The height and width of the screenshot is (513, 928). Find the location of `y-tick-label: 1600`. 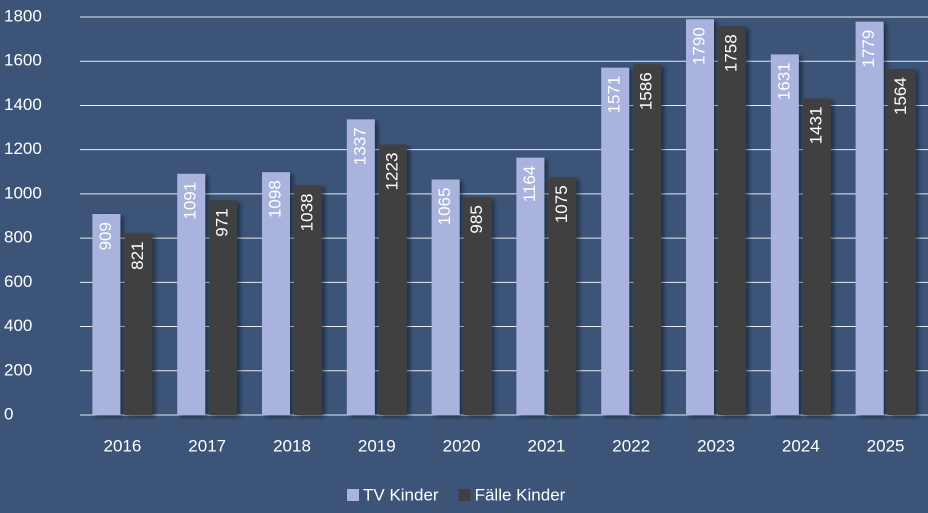

y-tick-label: 1600 is located at coordinates (23, 60).